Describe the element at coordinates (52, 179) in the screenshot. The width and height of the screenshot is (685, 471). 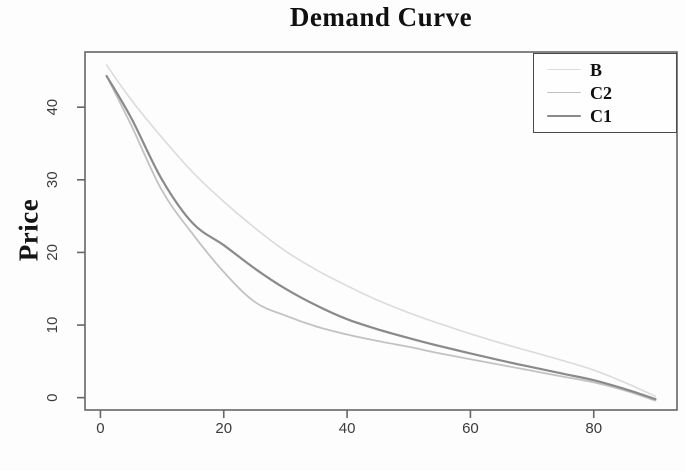
I see `y-tick-label: 30` at that location.